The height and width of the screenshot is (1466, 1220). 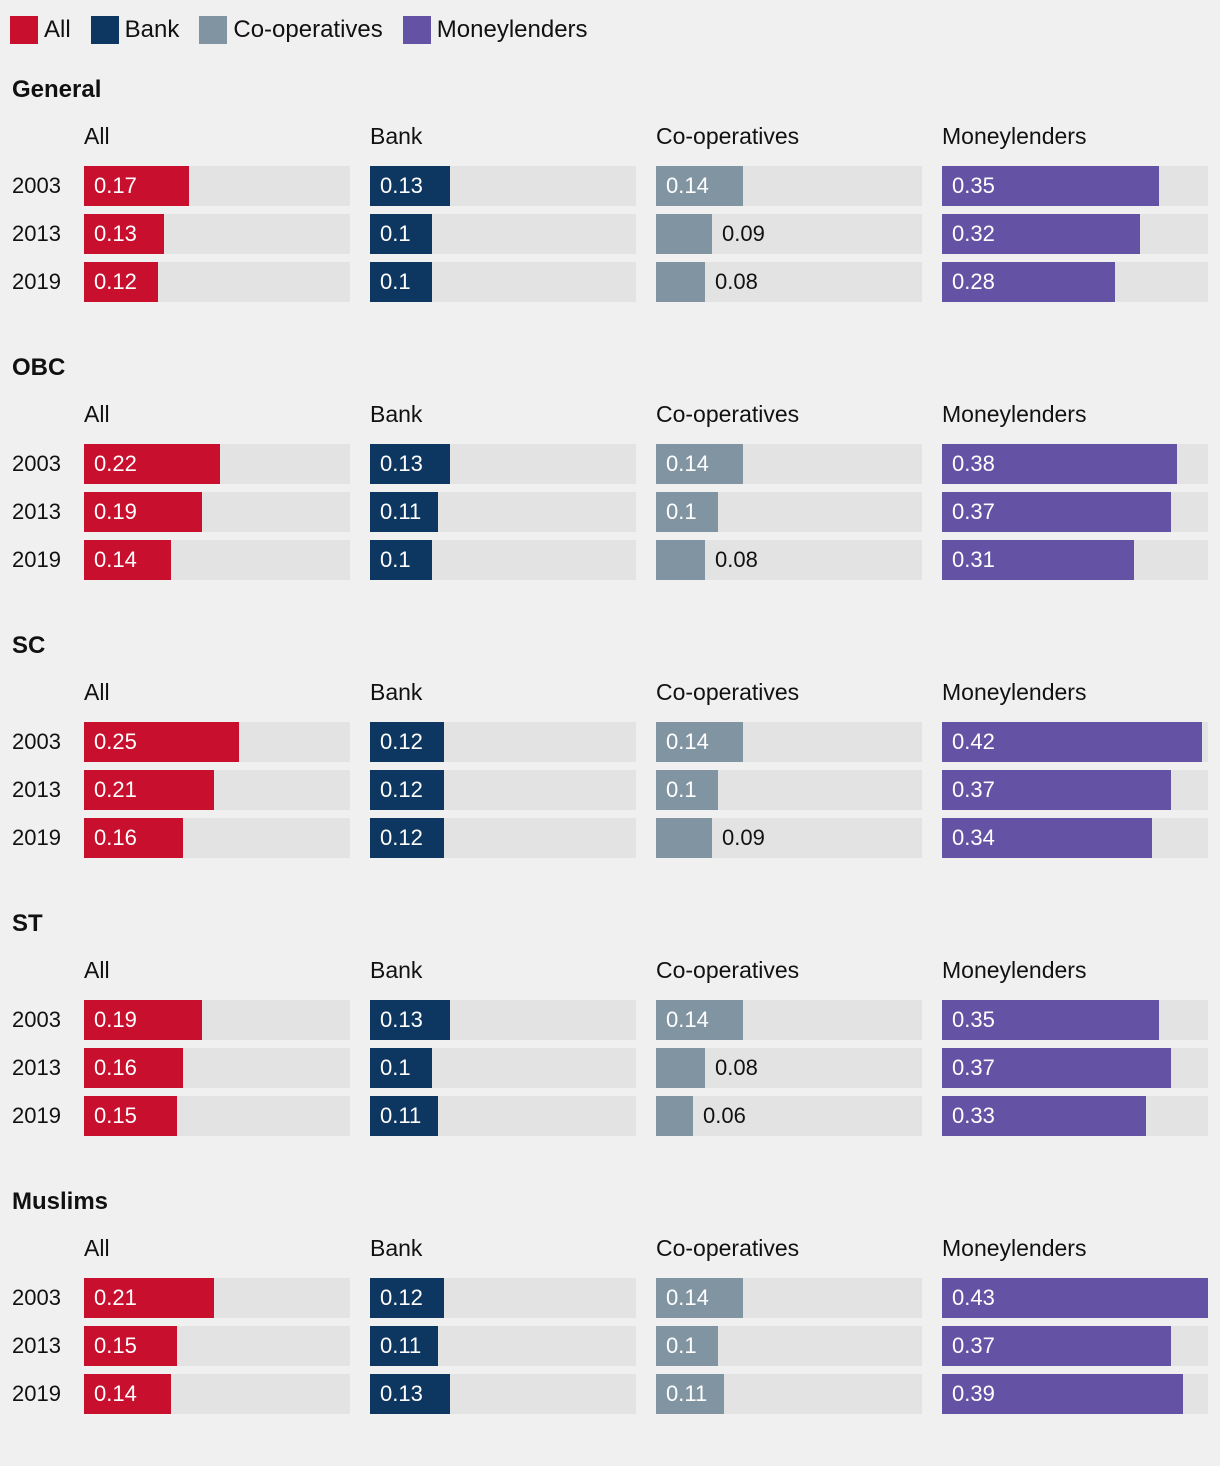 What do you see at coordinates (1075, 282) in the screenshot?
I see `bar-track: 0.28` at bounding box center [1075, 282].